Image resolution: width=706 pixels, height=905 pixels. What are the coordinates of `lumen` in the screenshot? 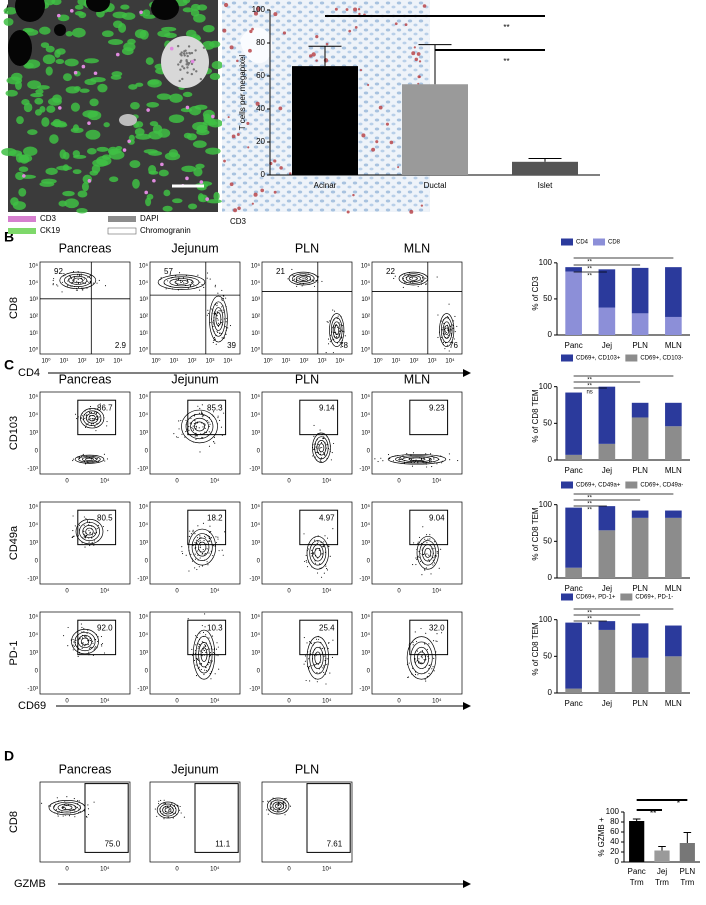 It's located at (30, 11).